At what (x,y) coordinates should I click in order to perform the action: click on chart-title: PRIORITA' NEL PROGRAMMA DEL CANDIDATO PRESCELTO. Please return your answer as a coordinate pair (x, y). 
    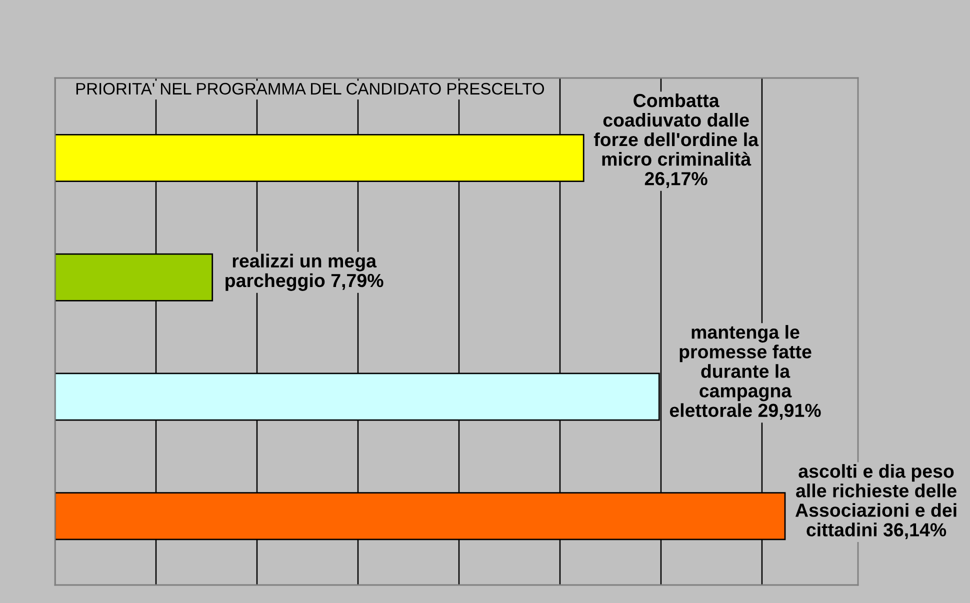
    Looking at the image, I should click on (310, 88).